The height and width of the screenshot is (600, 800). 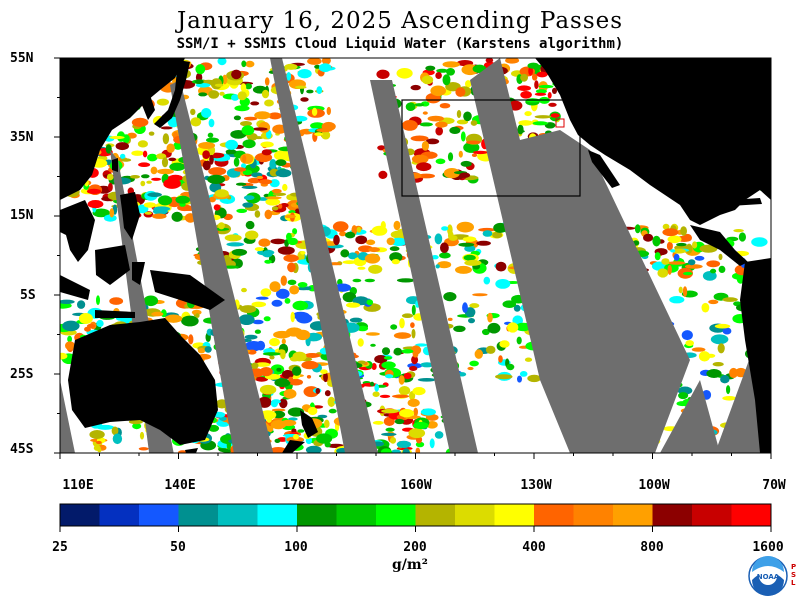 What do you see at coordinates (22, 58) in the screenshot?
I see `lat-label-55n: 55N` at bounding box center [22, 58].